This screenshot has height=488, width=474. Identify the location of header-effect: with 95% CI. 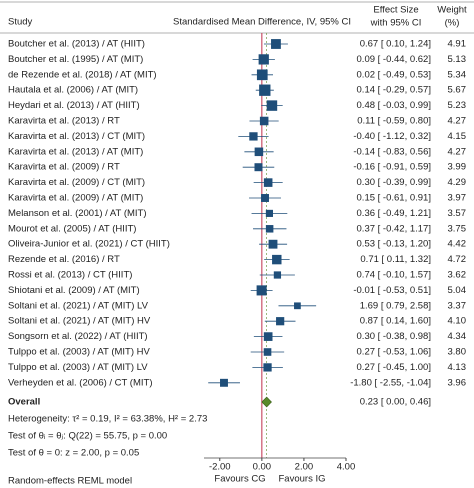
(396, 23).